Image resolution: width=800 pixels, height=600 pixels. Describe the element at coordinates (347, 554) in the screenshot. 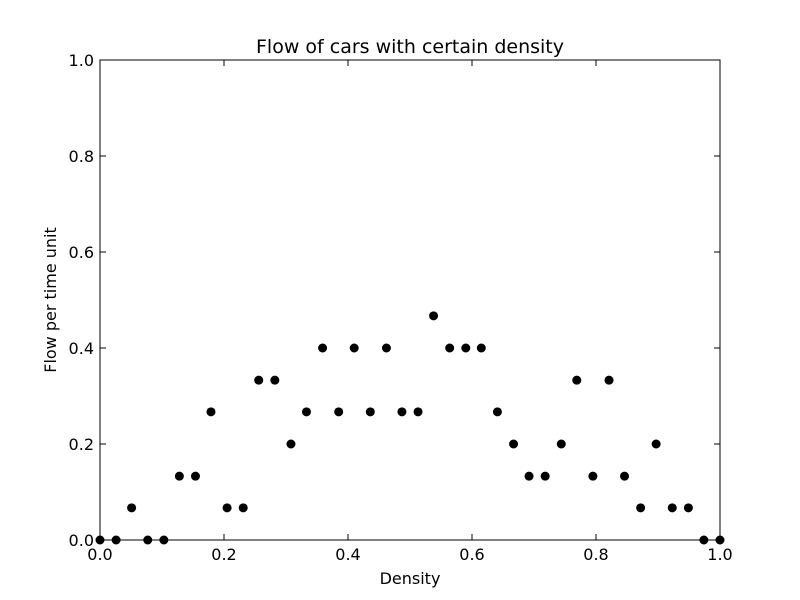

I see `x-tick-label-2: 0.4` at that location.